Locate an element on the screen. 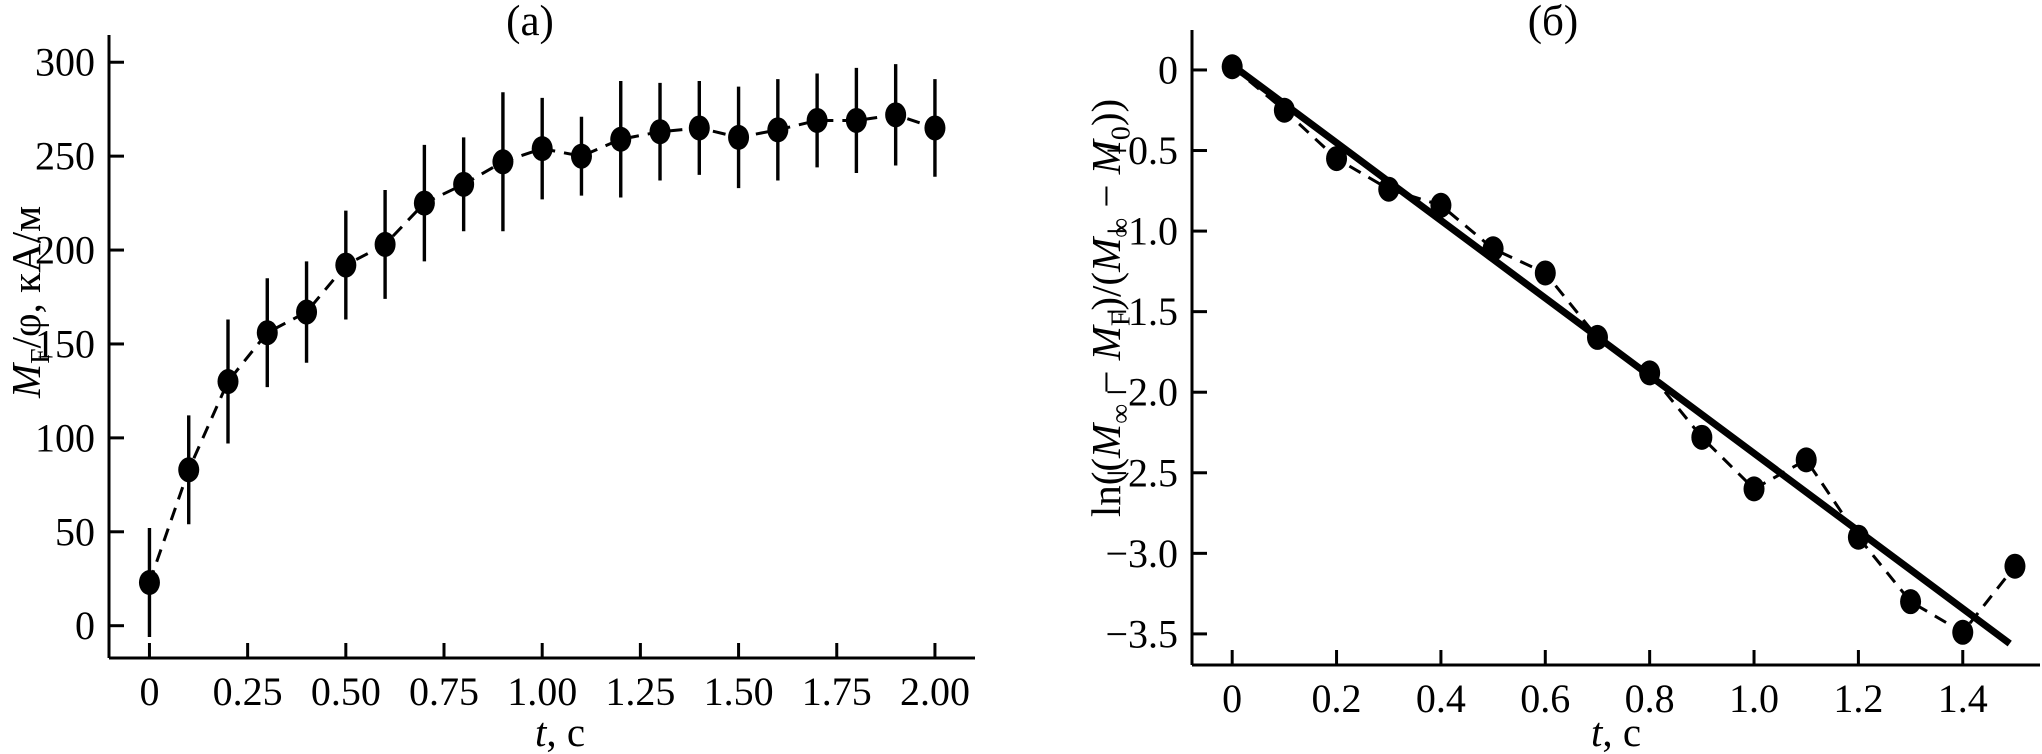 The image size is (2042, 754). panel-a-y-tick-label: 250 is located at coordinates (65, 156).